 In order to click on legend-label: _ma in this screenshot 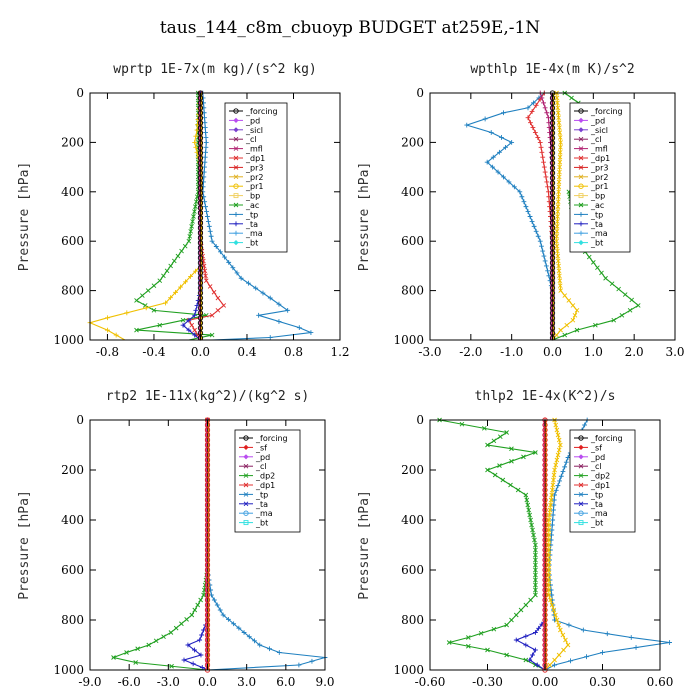, I will do `click(599, 513)`.